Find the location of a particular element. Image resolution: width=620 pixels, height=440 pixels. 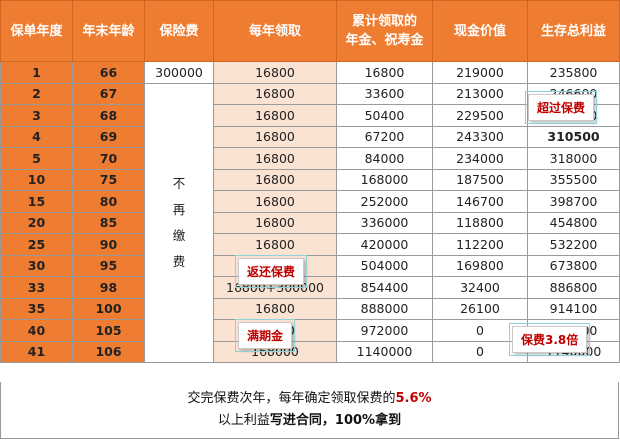

cell-total-benefit: 886800 is located at coordinates (573, 287).